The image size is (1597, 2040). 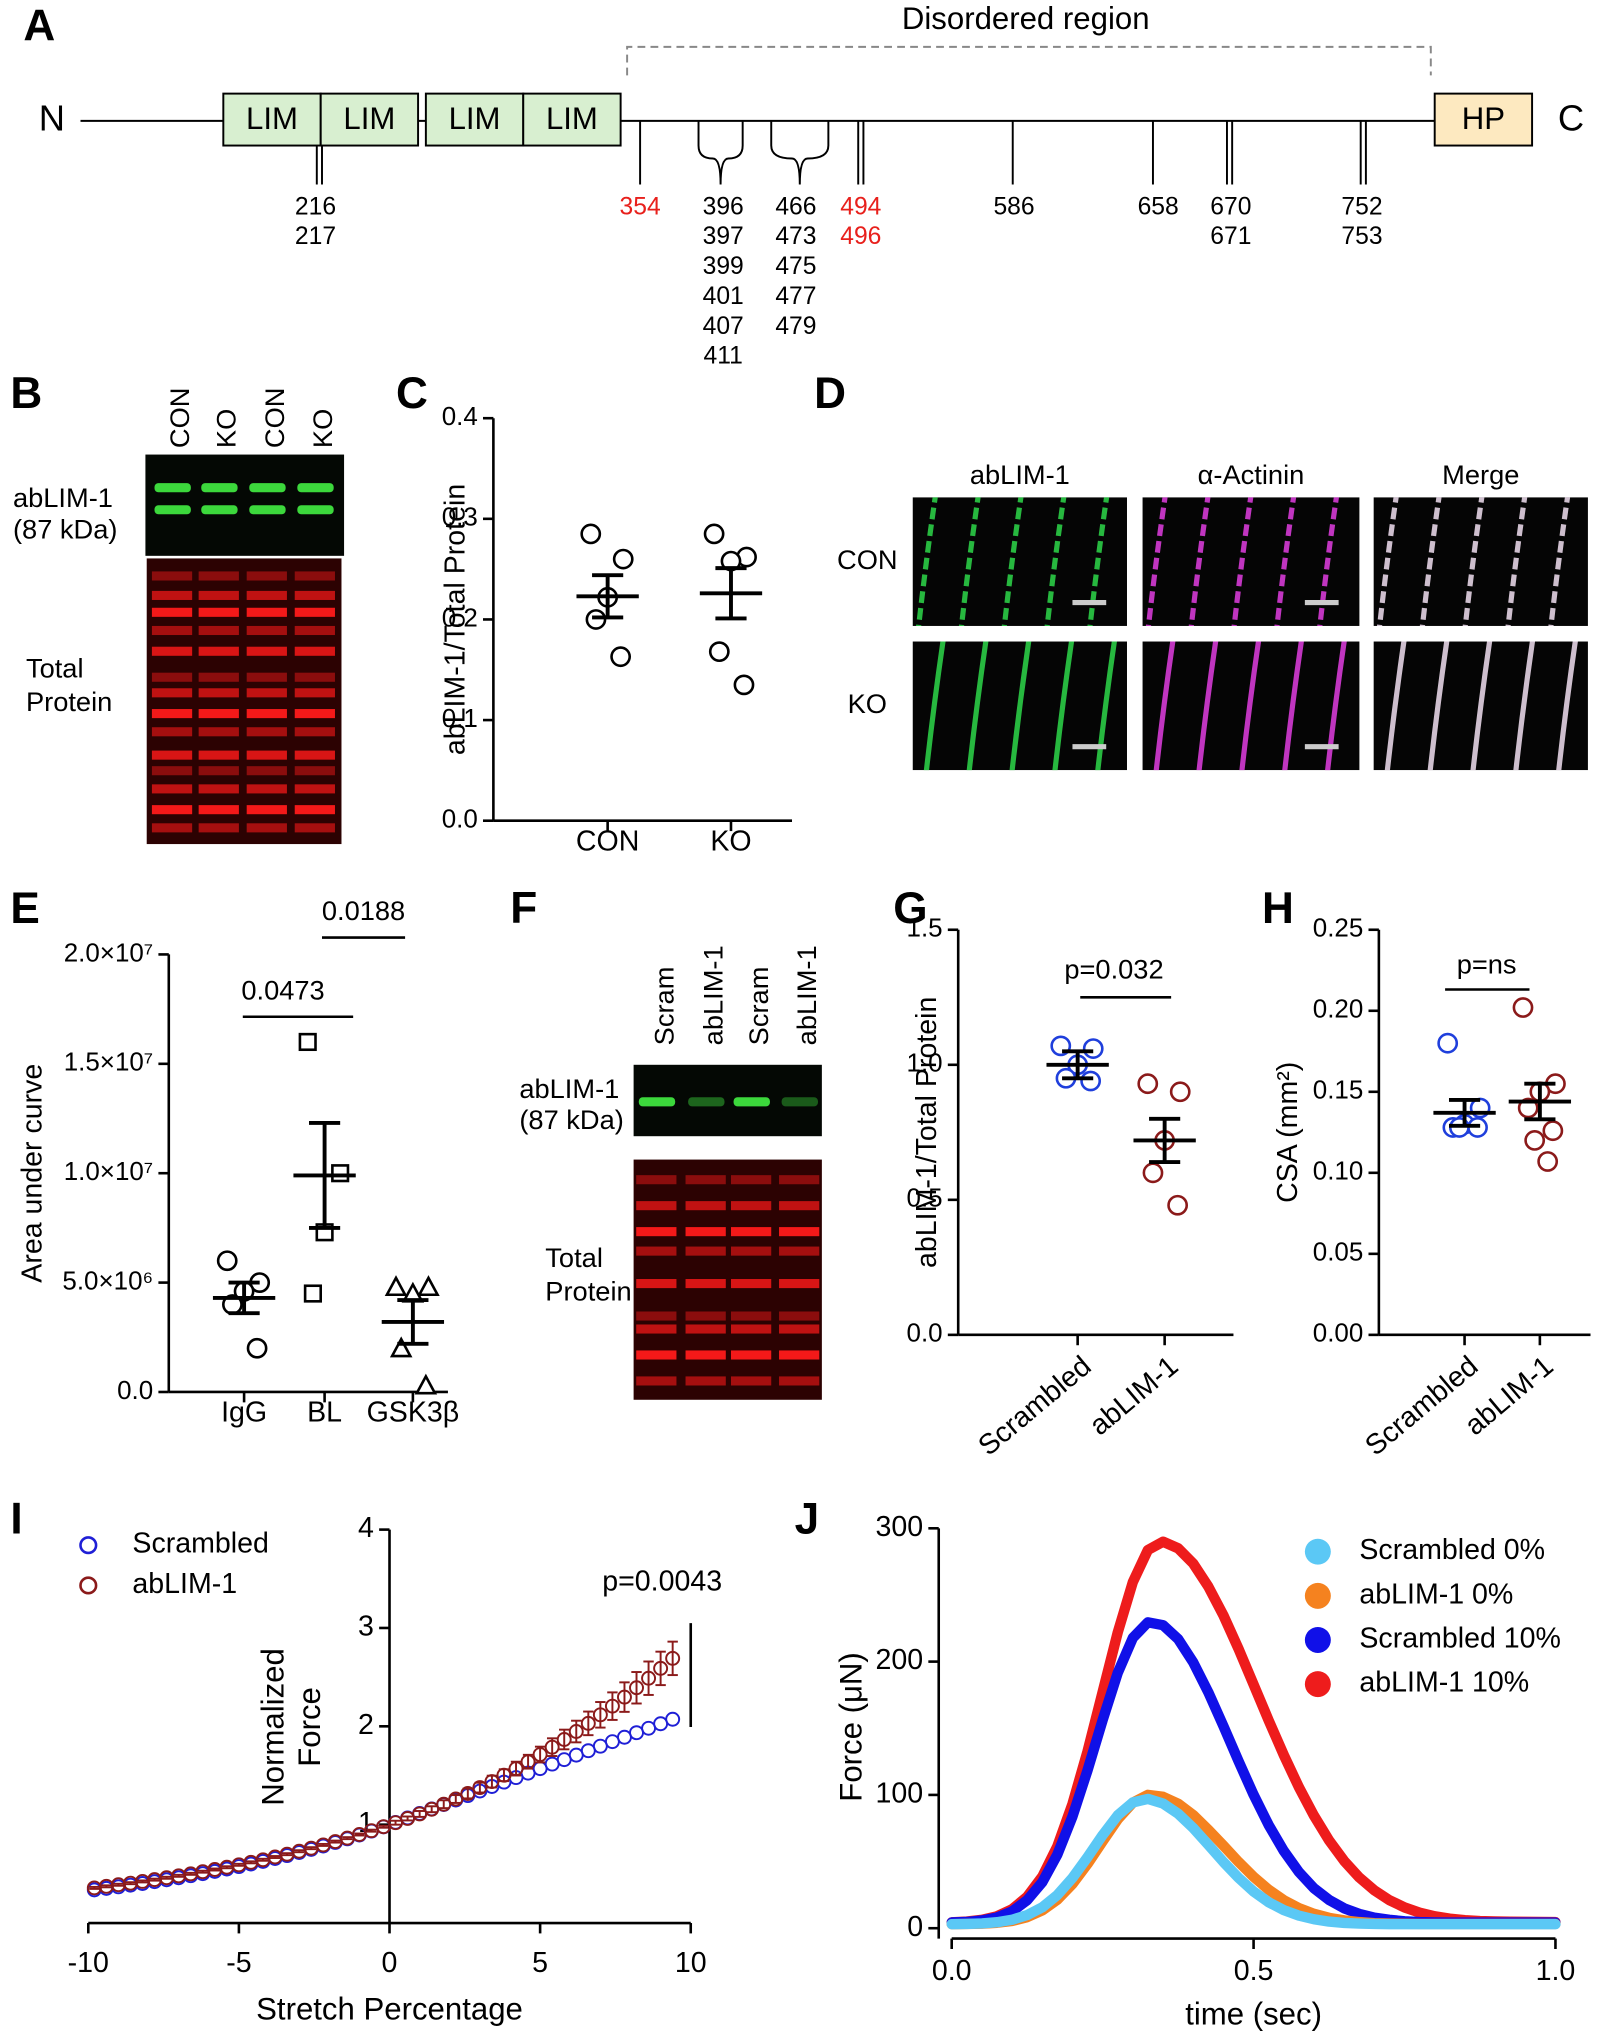 What do you see at coordinates (925, 928) in the screenshot?
I see `y-tick-label: 1.5` at bounding box center [925, 928].